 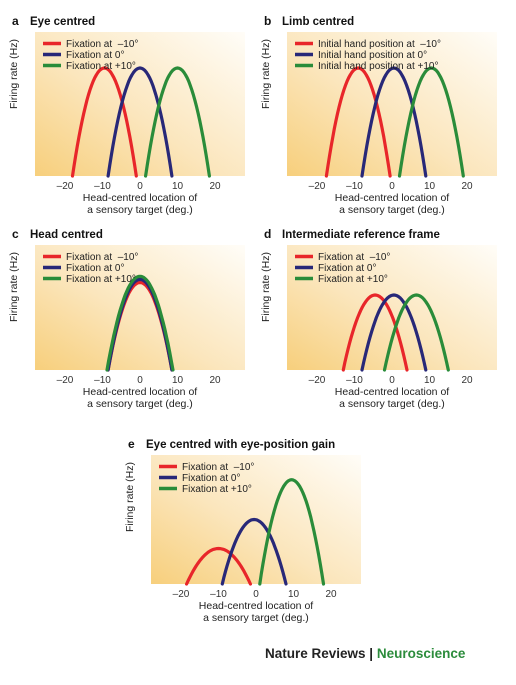 What do you see at coordinates (267, 21) in the screenshot?
I see `panel-letter: b` at bounding box center [267, 21].